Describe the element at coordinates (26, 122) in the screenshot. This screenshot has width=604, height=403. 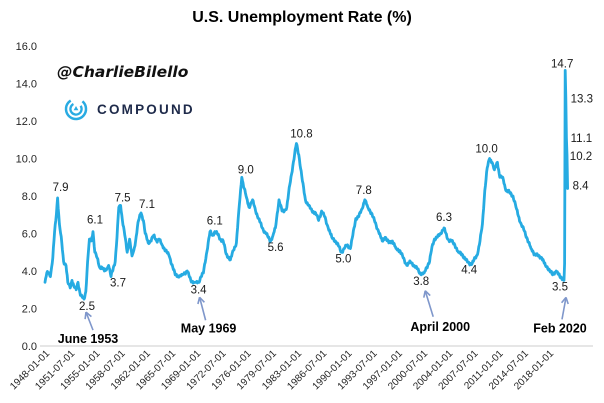
I see `y-axis-tick-label: 12.0` at that location.